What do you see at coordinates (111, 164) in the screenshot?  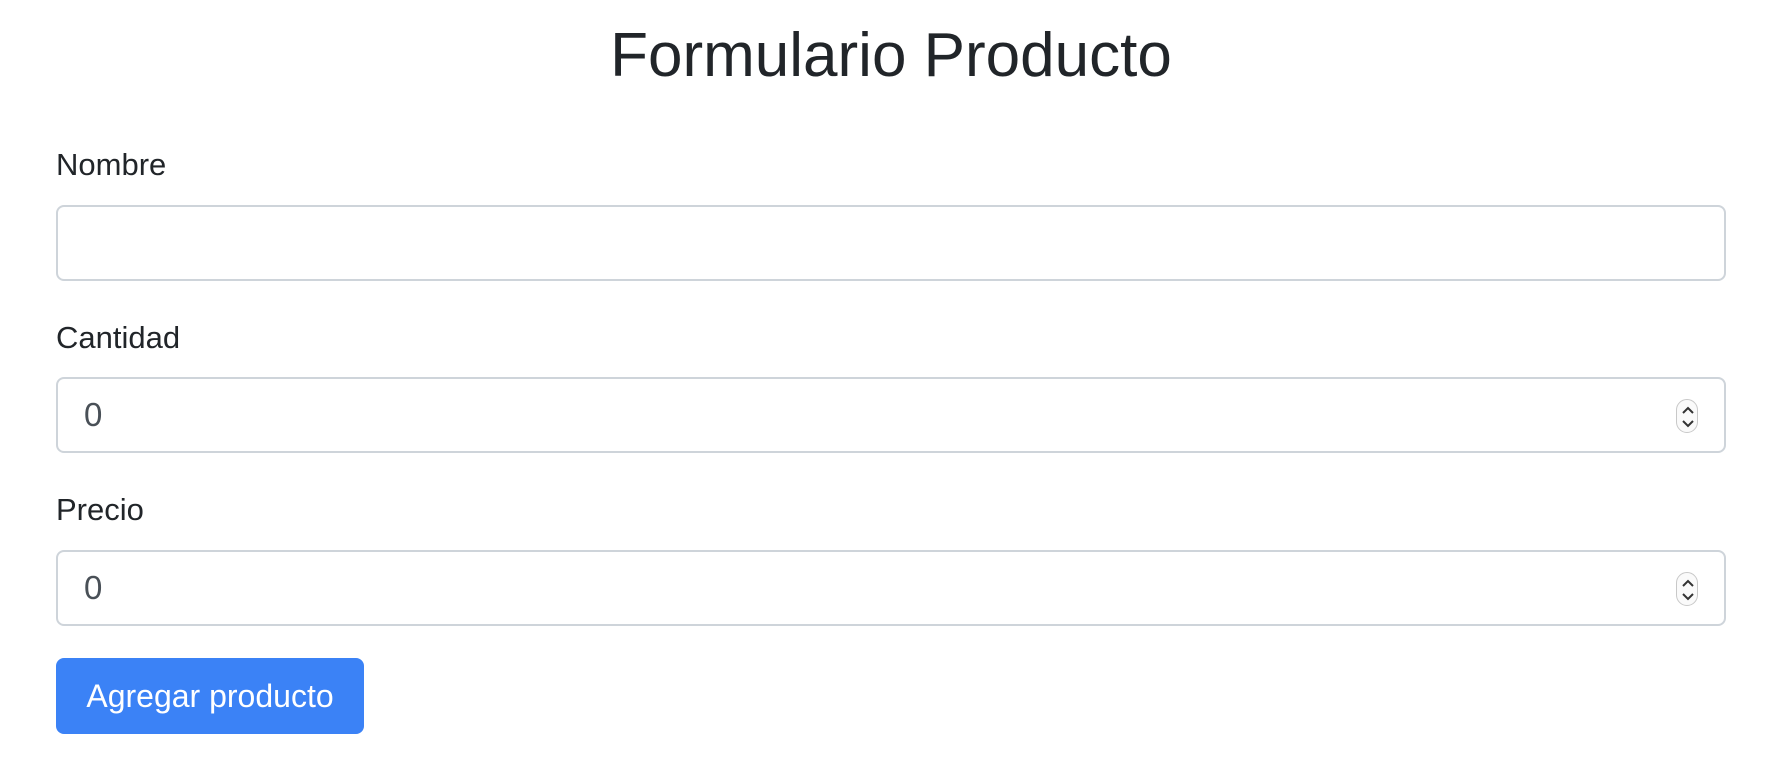 I see `nombre-label: Nombre` at bounding box center [111, 164].